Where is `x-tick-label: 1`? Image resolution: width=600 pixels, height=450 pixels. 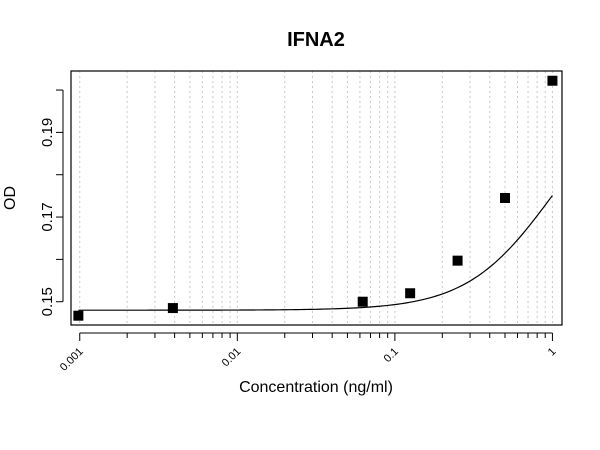 x-tick-label: 1 is located at coordinates (552, 352).